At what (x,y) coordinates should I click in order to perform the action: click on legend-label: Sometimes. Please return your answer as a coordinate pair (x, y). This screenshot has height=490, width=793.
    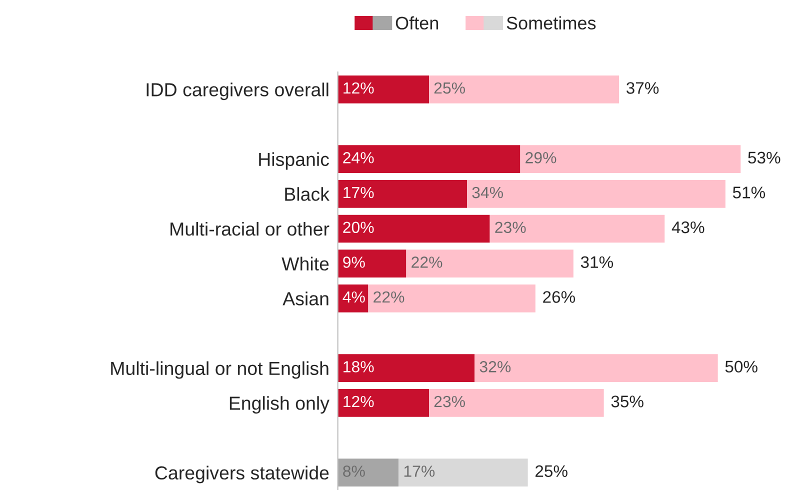
    Looking at the image, I should click on (551, 23).